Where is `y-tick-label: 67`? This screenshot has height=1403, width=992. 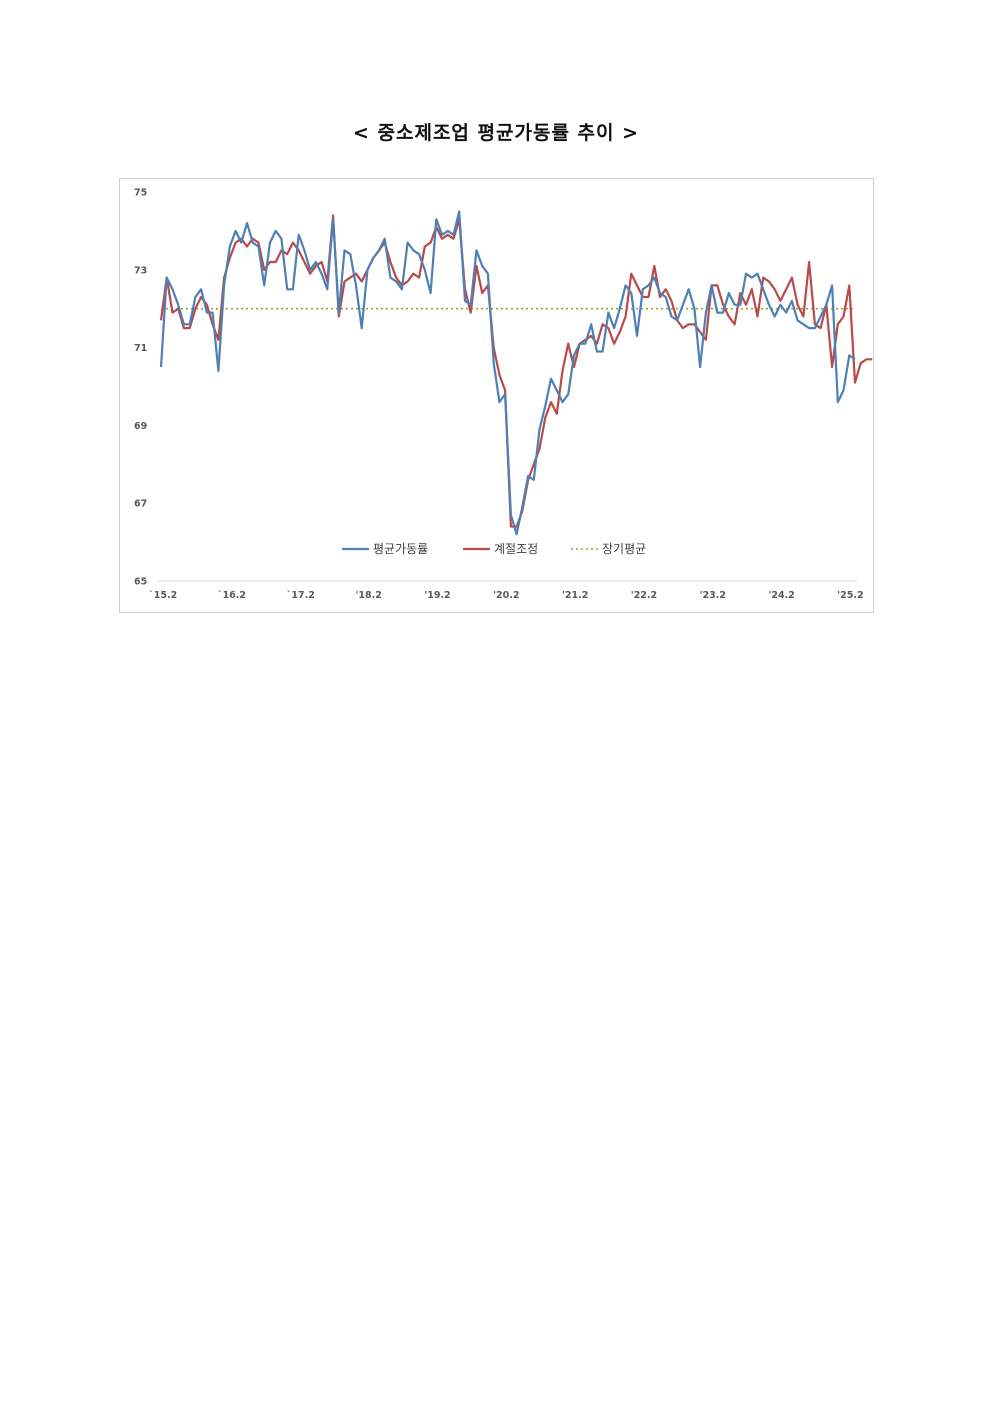
y-tick-label: 67 is located at coordinates (140, 504).